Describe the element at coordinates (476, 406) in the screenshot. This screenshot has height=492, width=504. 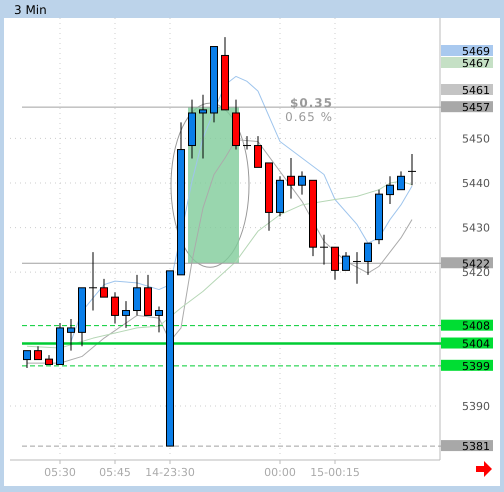
I see `y-tick-label: 5390` at that location.